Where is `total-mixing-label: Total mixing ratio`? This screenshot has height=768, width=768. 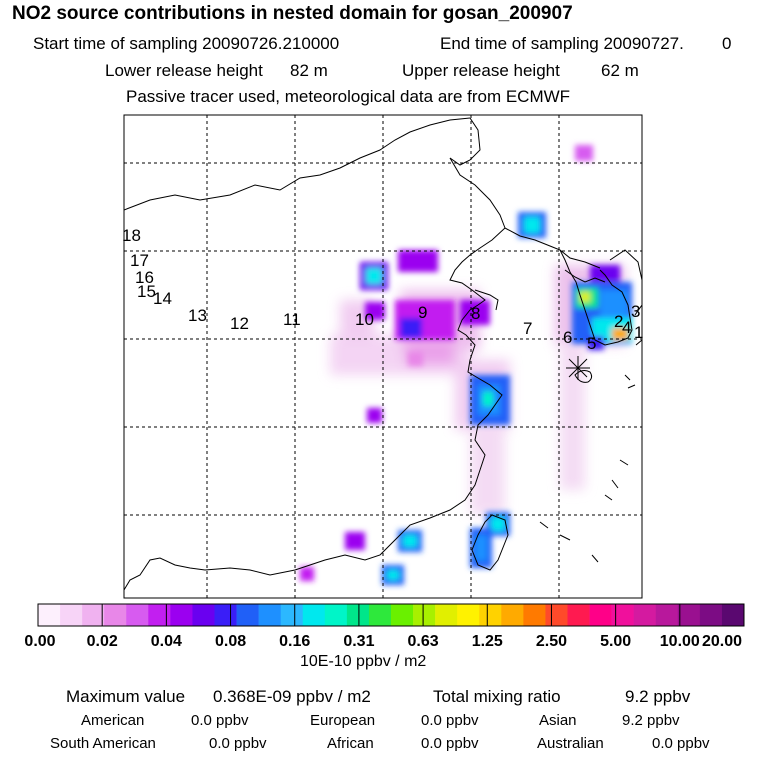
total-mixing-label: Total mixing ratio is located at coordinates (497, 696).